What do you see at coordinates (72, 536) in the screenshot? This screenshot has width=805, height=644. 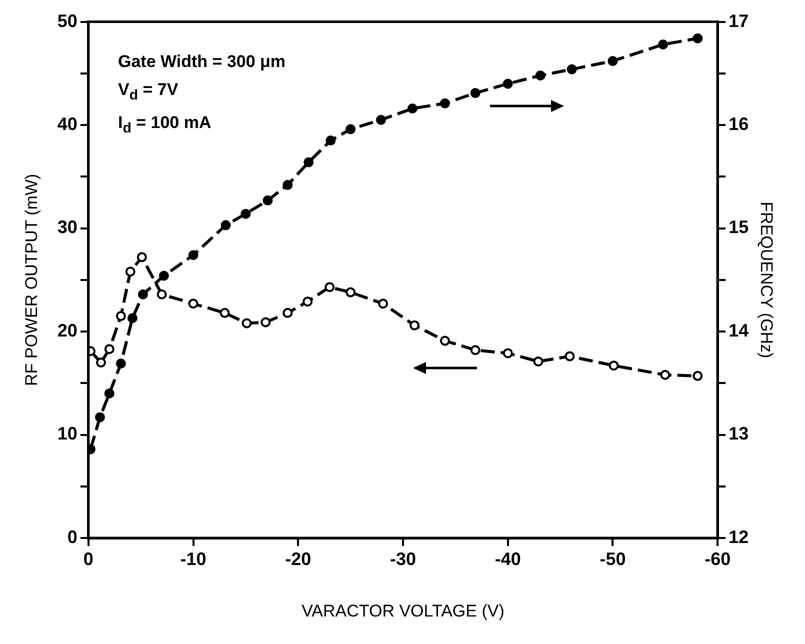 I see `y-tick-label: 0` at bounding box center [72, 536].